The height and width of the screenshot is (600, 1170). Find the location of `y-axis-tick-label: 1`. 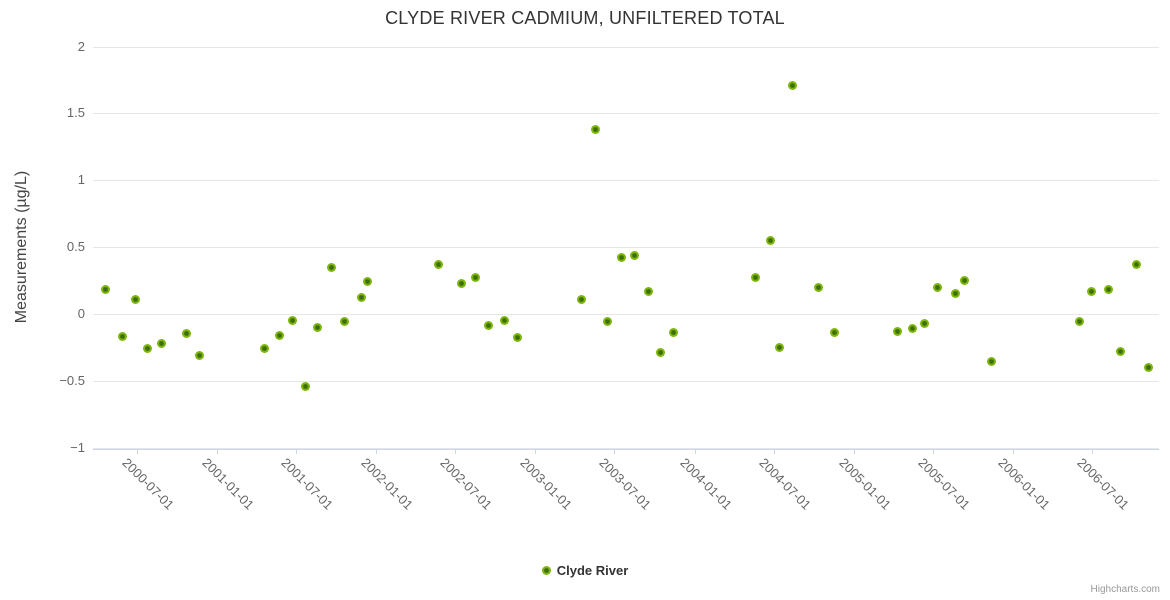

y-axis-tick-label: 1 is located at coordinates (81, 180).